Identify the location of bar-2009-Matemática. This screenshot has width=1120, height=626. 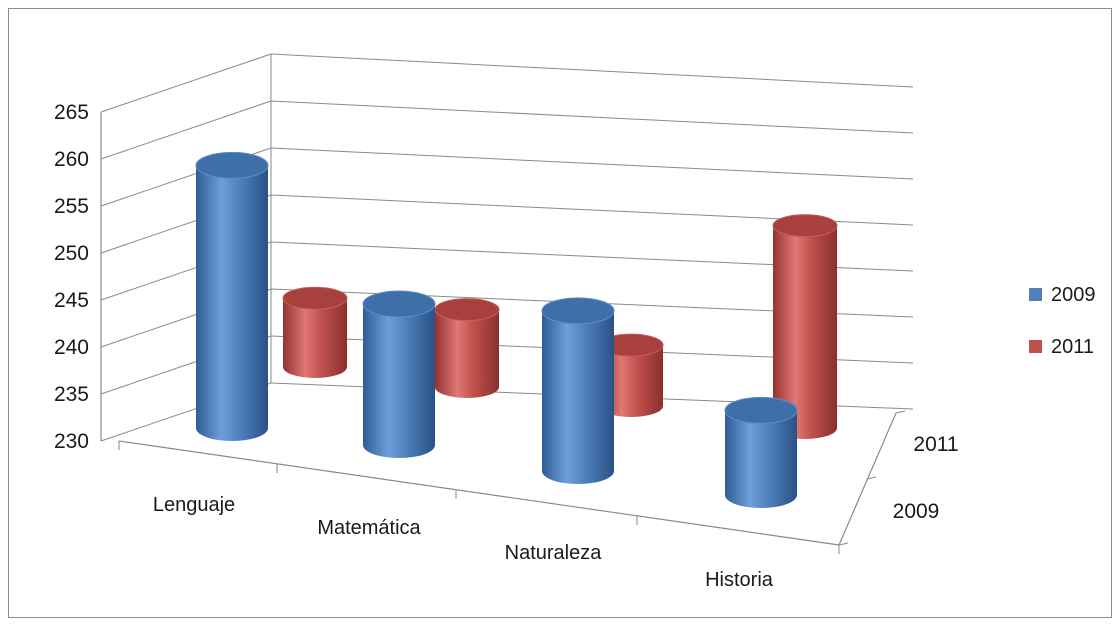
(399, 381).